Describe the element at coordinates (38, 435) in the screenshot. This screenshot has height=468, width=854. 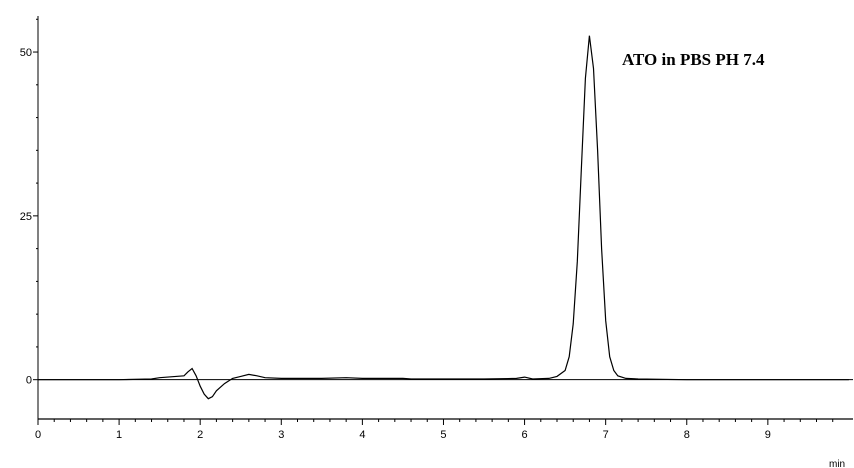
I see `x-tick-label: 0` at that location.